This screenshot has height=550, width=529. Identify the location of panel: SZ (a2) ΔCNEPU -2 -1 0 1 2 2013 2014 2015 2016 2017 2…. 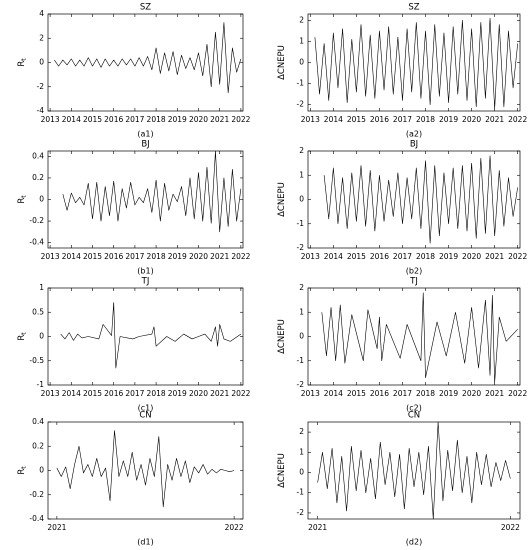
(402, 71).